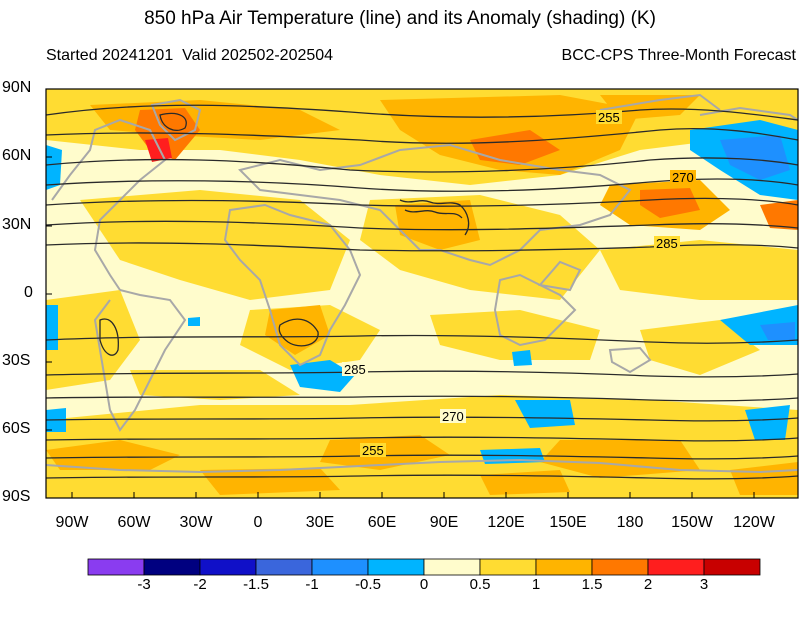 The height and width of the screenshot is (617, 800). What do you see at coordinates (568, 522) in the screenshot?
I see `lon-label-150e: 150E` at bounding box center [568, 522].